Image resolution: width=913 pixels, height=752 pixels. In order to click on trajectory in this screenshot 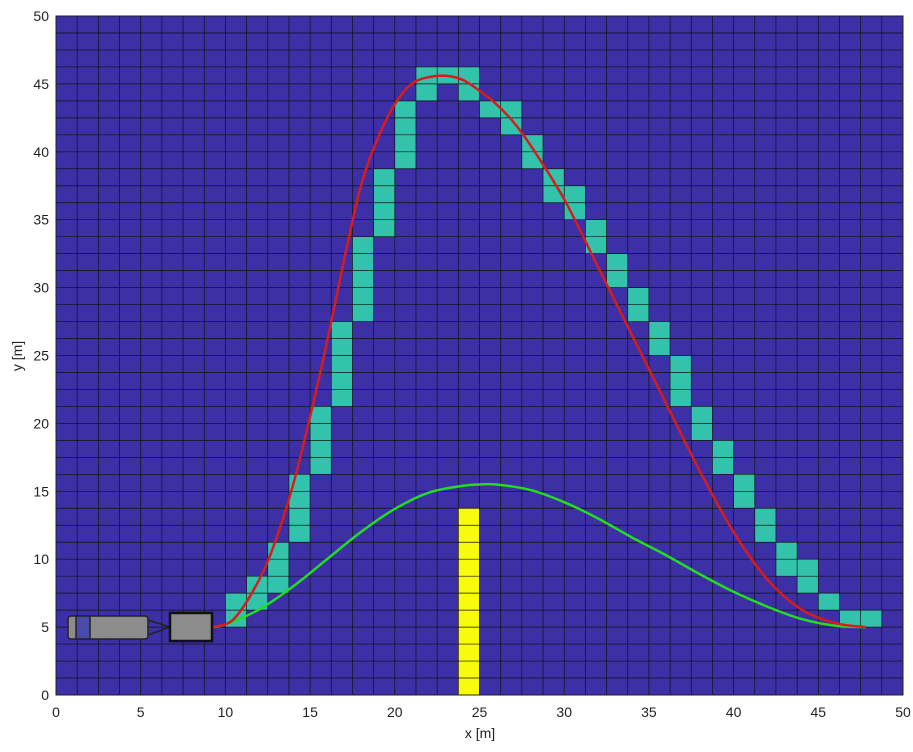, I will do `click(538, 555)`.